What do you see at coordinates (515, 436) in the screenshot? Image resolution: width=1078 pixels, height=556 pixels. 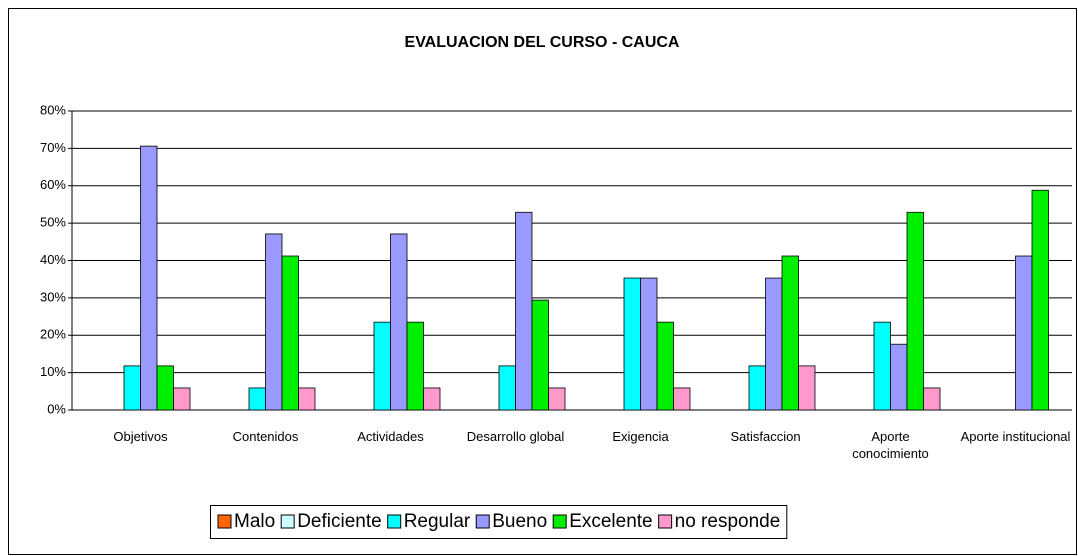 I see `x-tick-label: Desarrollo global` at bounding box center [515, 436].